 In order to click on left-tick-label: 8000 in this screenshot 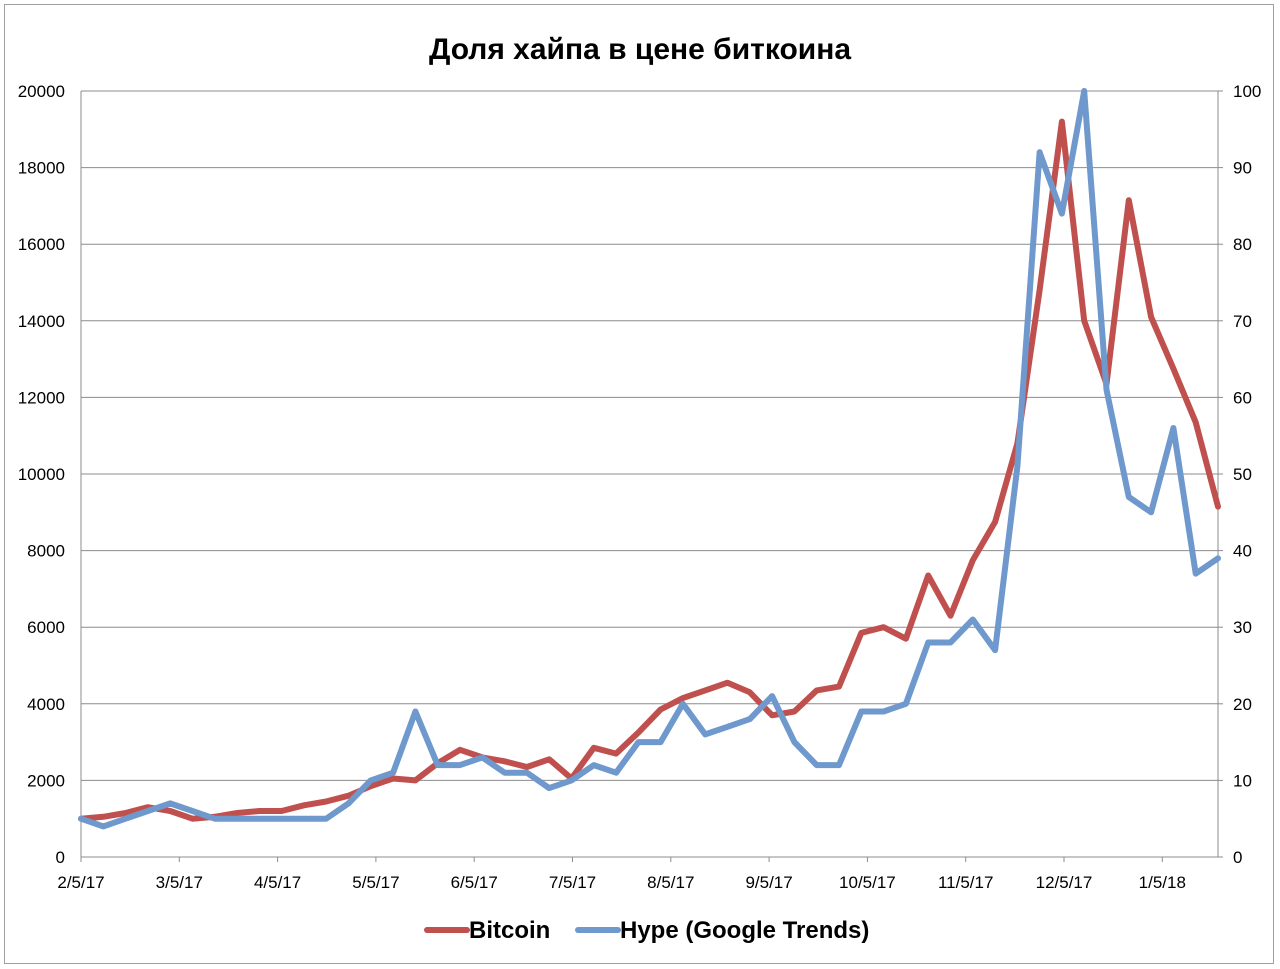, I will do `click(46, 551)`.